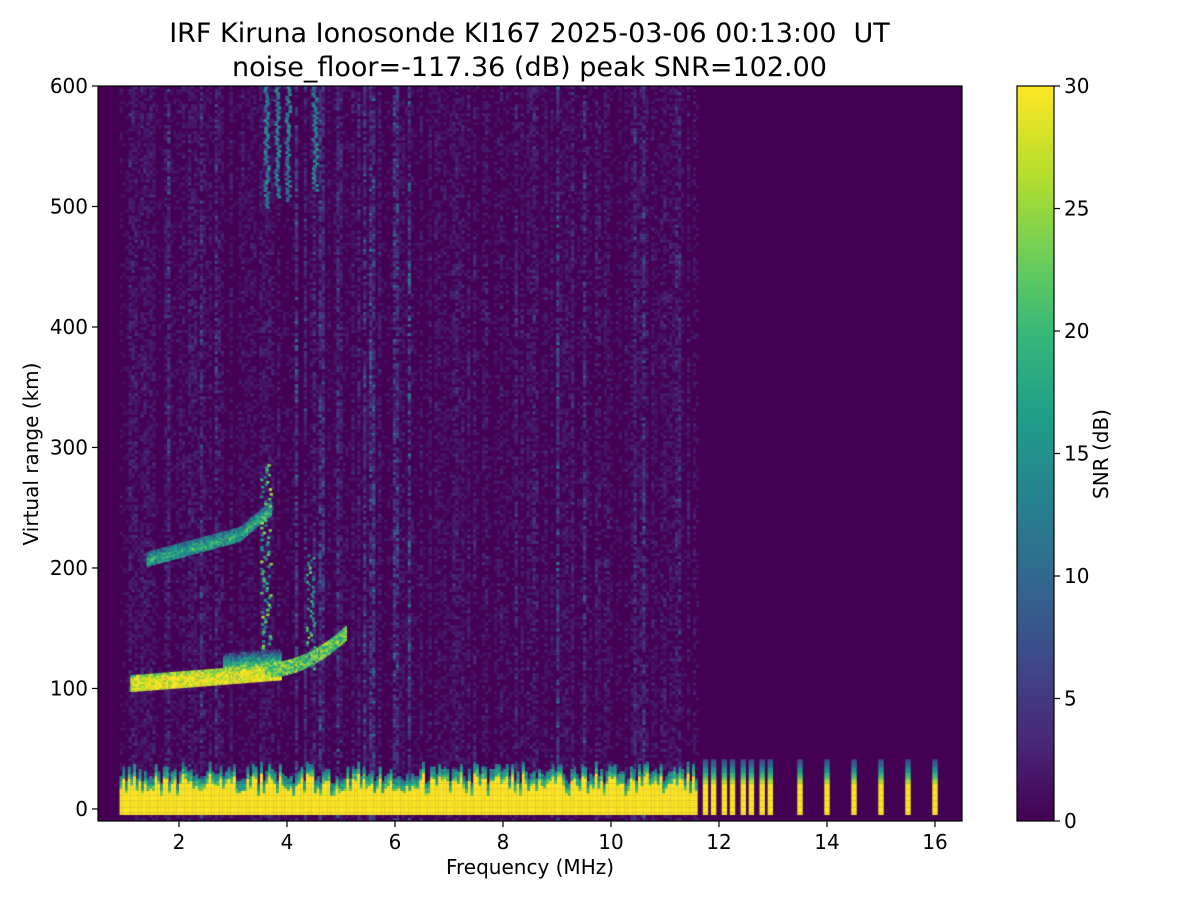 The image size is (1200, 900). I want to click on y-tick-label: 600, so click(69, 86).